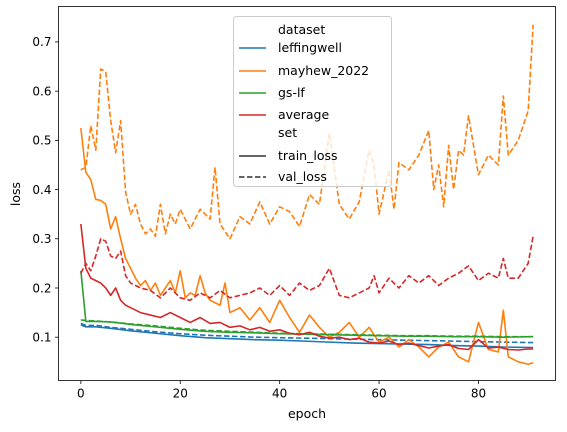 The width and height of the screenshot is (567, 432). What do you see at coordinates (302, 176) in the screenshot?
I see `legend-label-val-loss: val_loss` at bounding box center [302, 176].